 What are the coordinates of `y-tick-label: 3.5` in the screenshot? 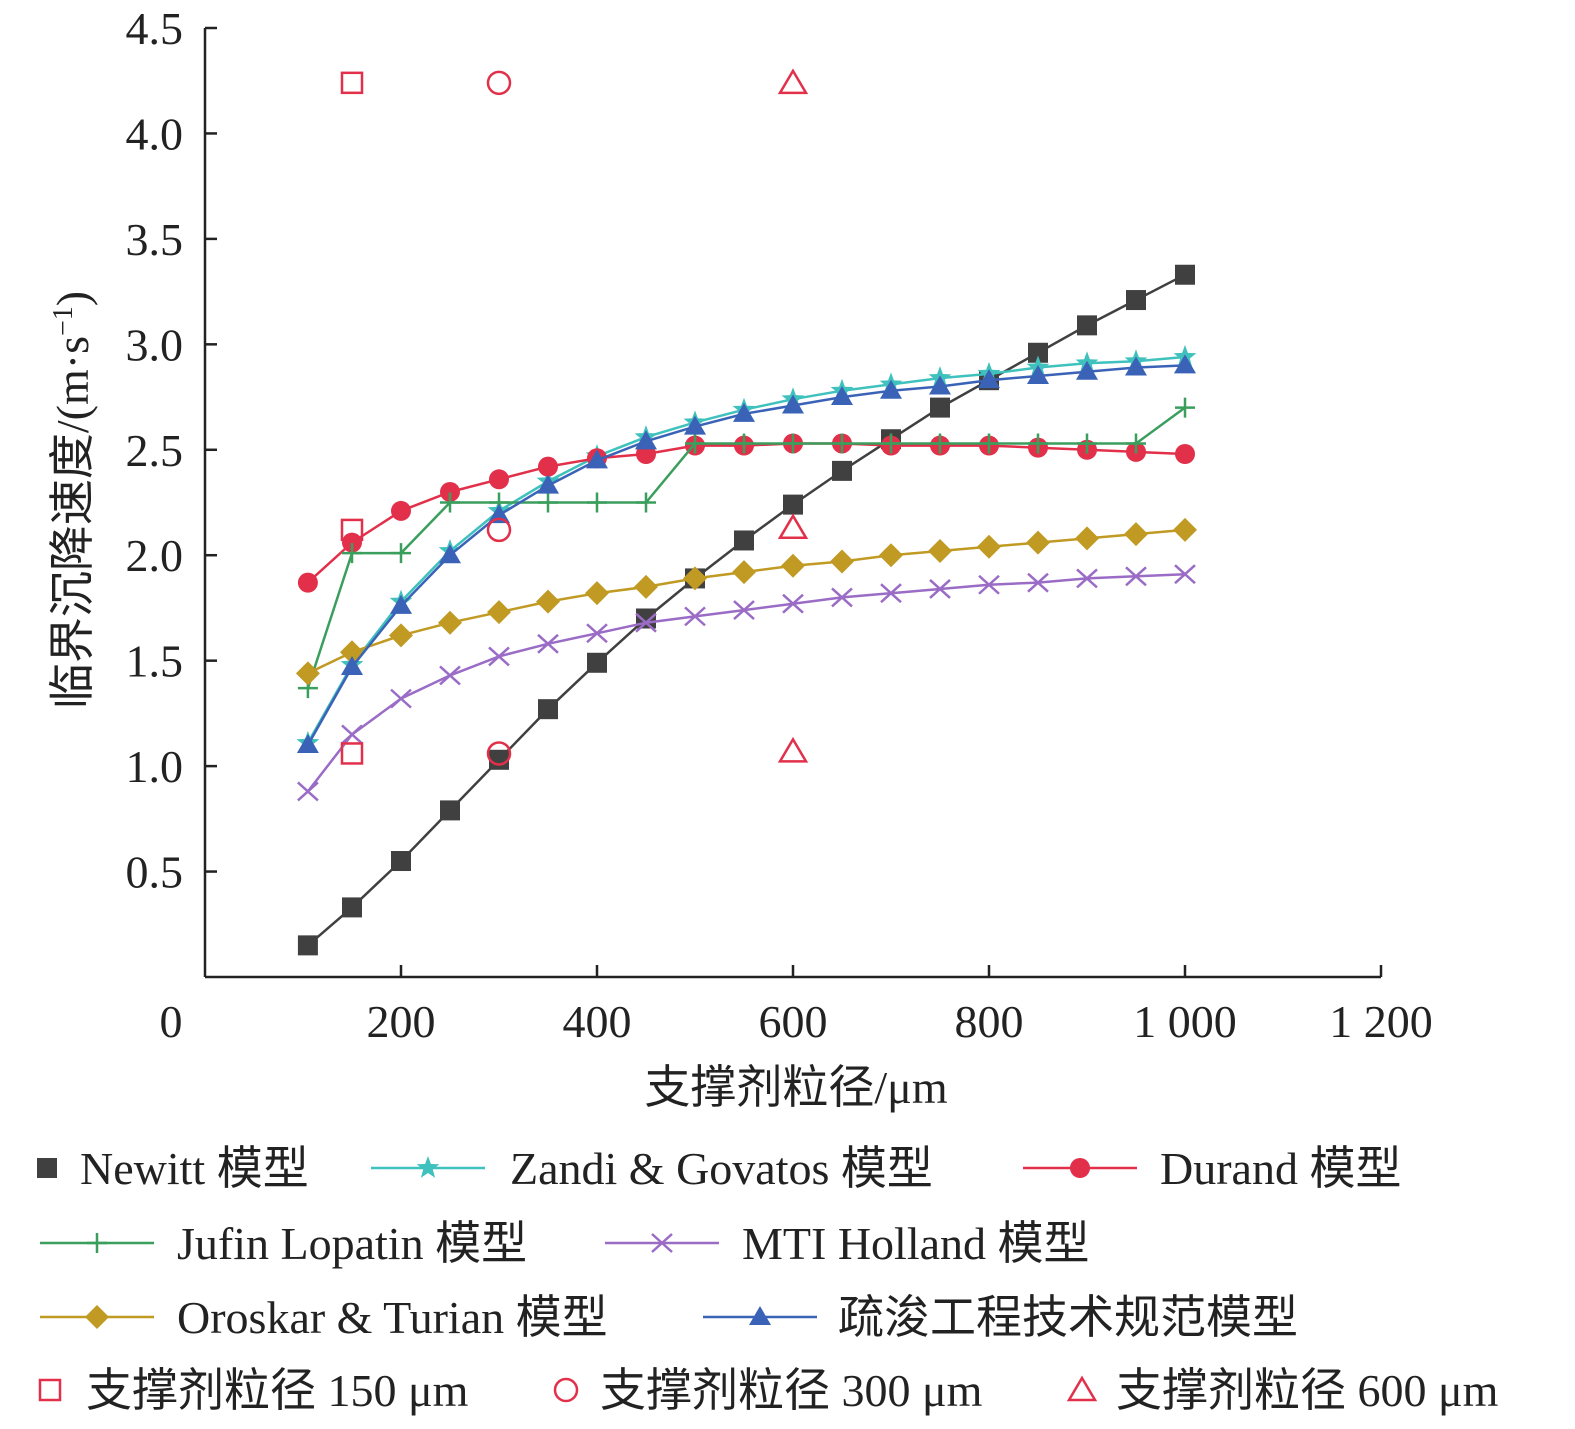 It's located at (155, 239).